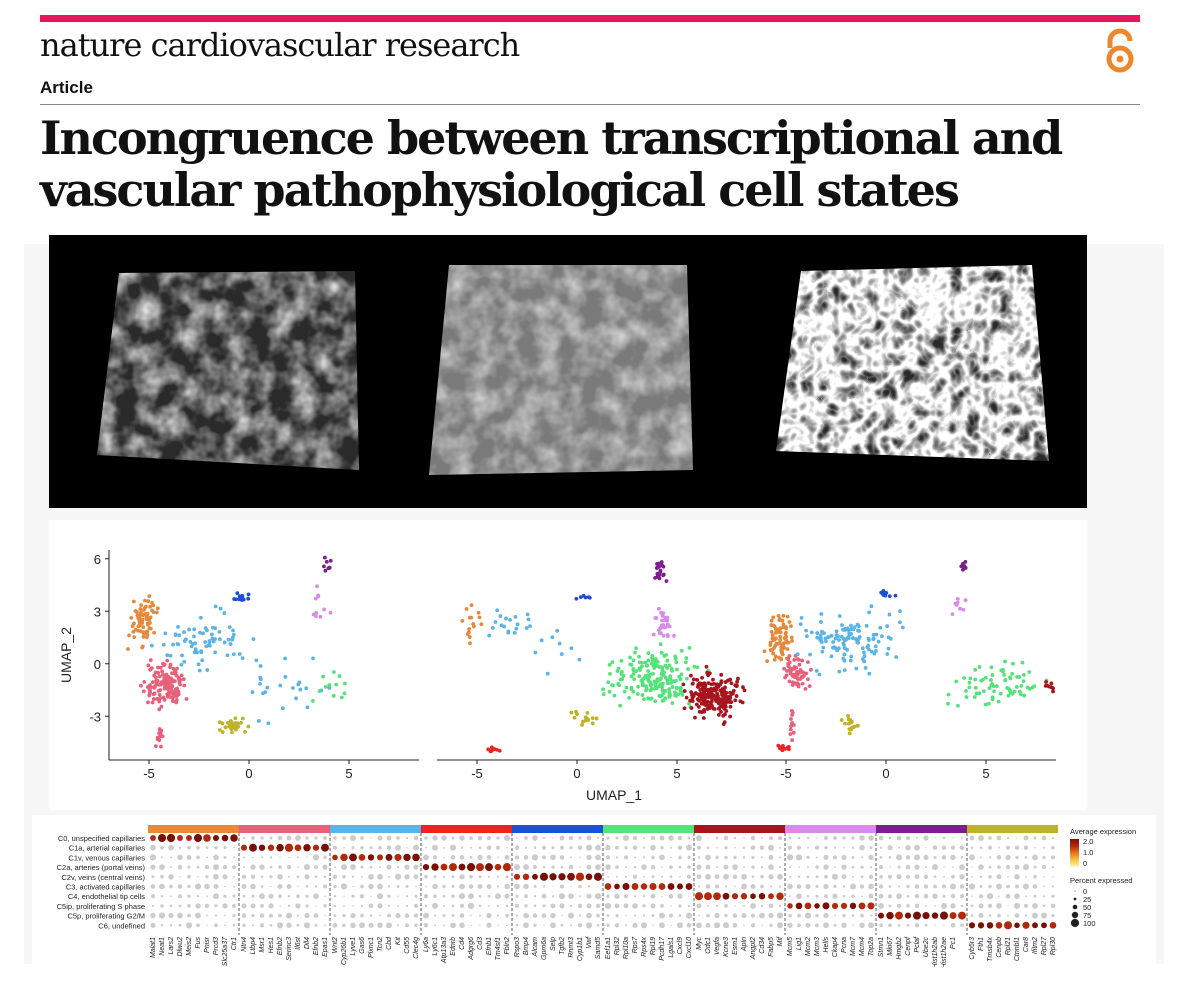 Image resolution: width=1184 pixels, height=996 pixels. Describe the element at coordinates (280, 45) in the screenshot. I see `journal-name: nature cardiovascular research` at that location.